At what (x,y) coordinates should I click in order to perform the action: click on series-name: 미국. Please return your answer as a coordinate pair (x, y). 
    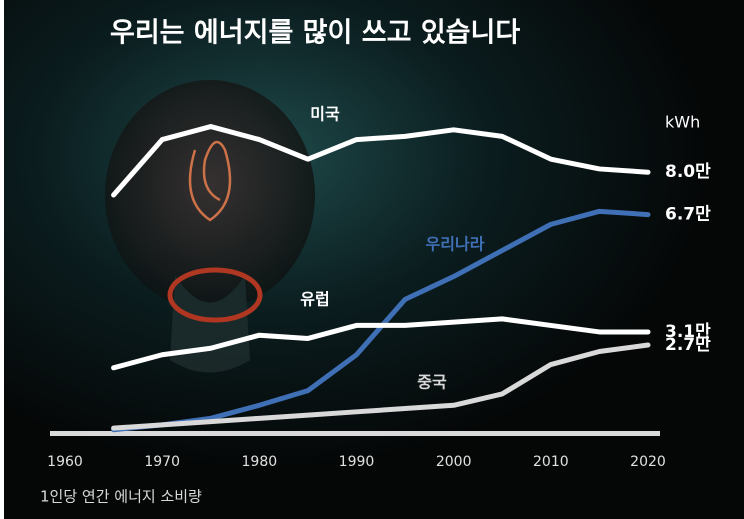
    Looking at the image, I should click on (325, 114).